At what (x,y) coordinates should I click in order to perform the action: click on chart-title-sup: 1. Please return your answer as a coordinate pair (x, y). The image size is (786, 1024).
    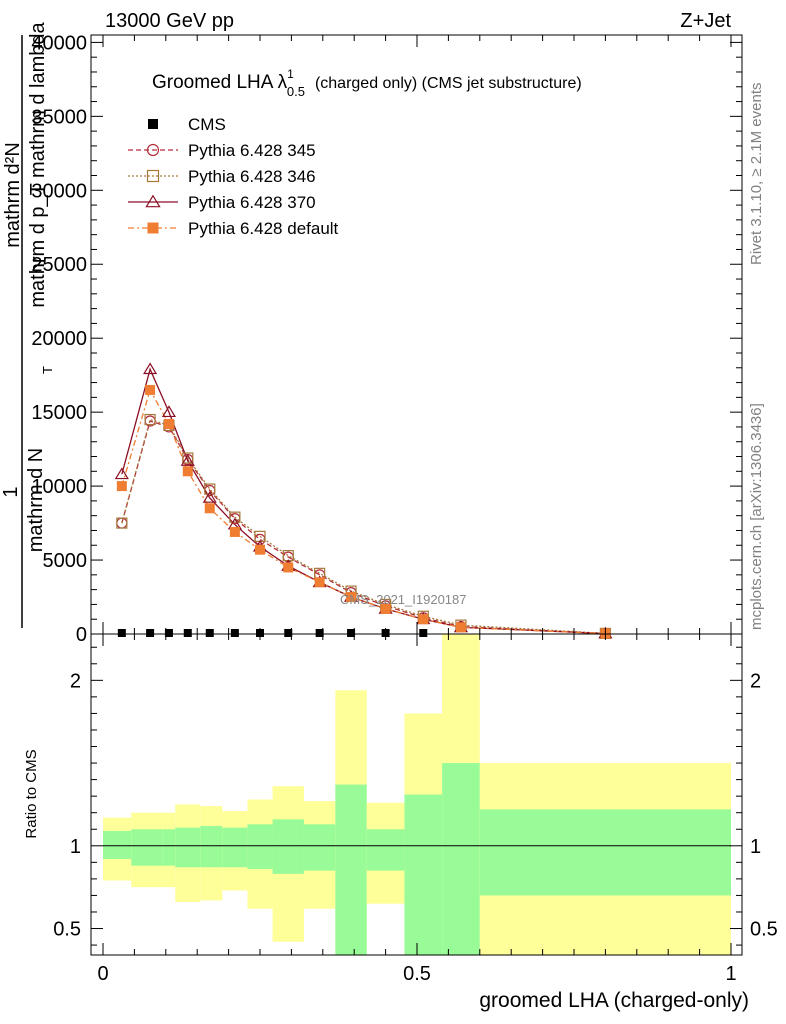
    Looking at the image, I should click on (290, 74).